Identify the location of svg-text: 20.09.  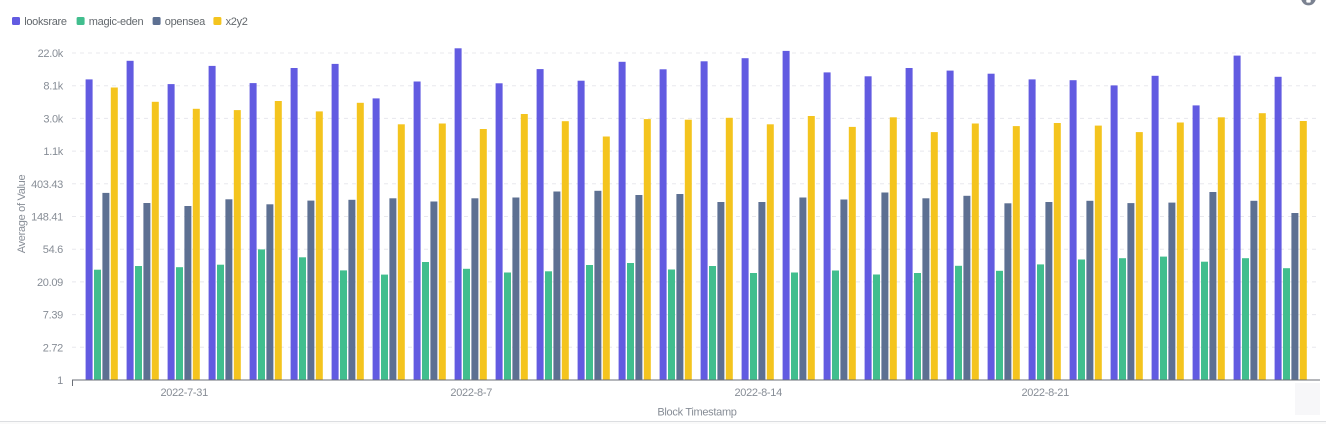
(50, 283).